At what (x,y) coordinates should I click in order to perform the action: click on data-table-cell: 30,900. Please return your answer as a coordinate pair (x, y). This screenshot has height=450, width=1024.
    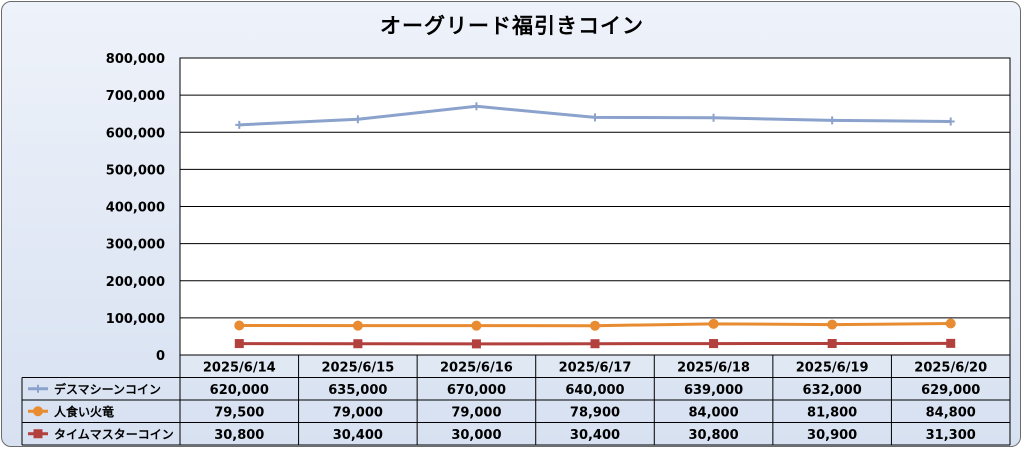
    Looking at the image, I should click on (832, 435).